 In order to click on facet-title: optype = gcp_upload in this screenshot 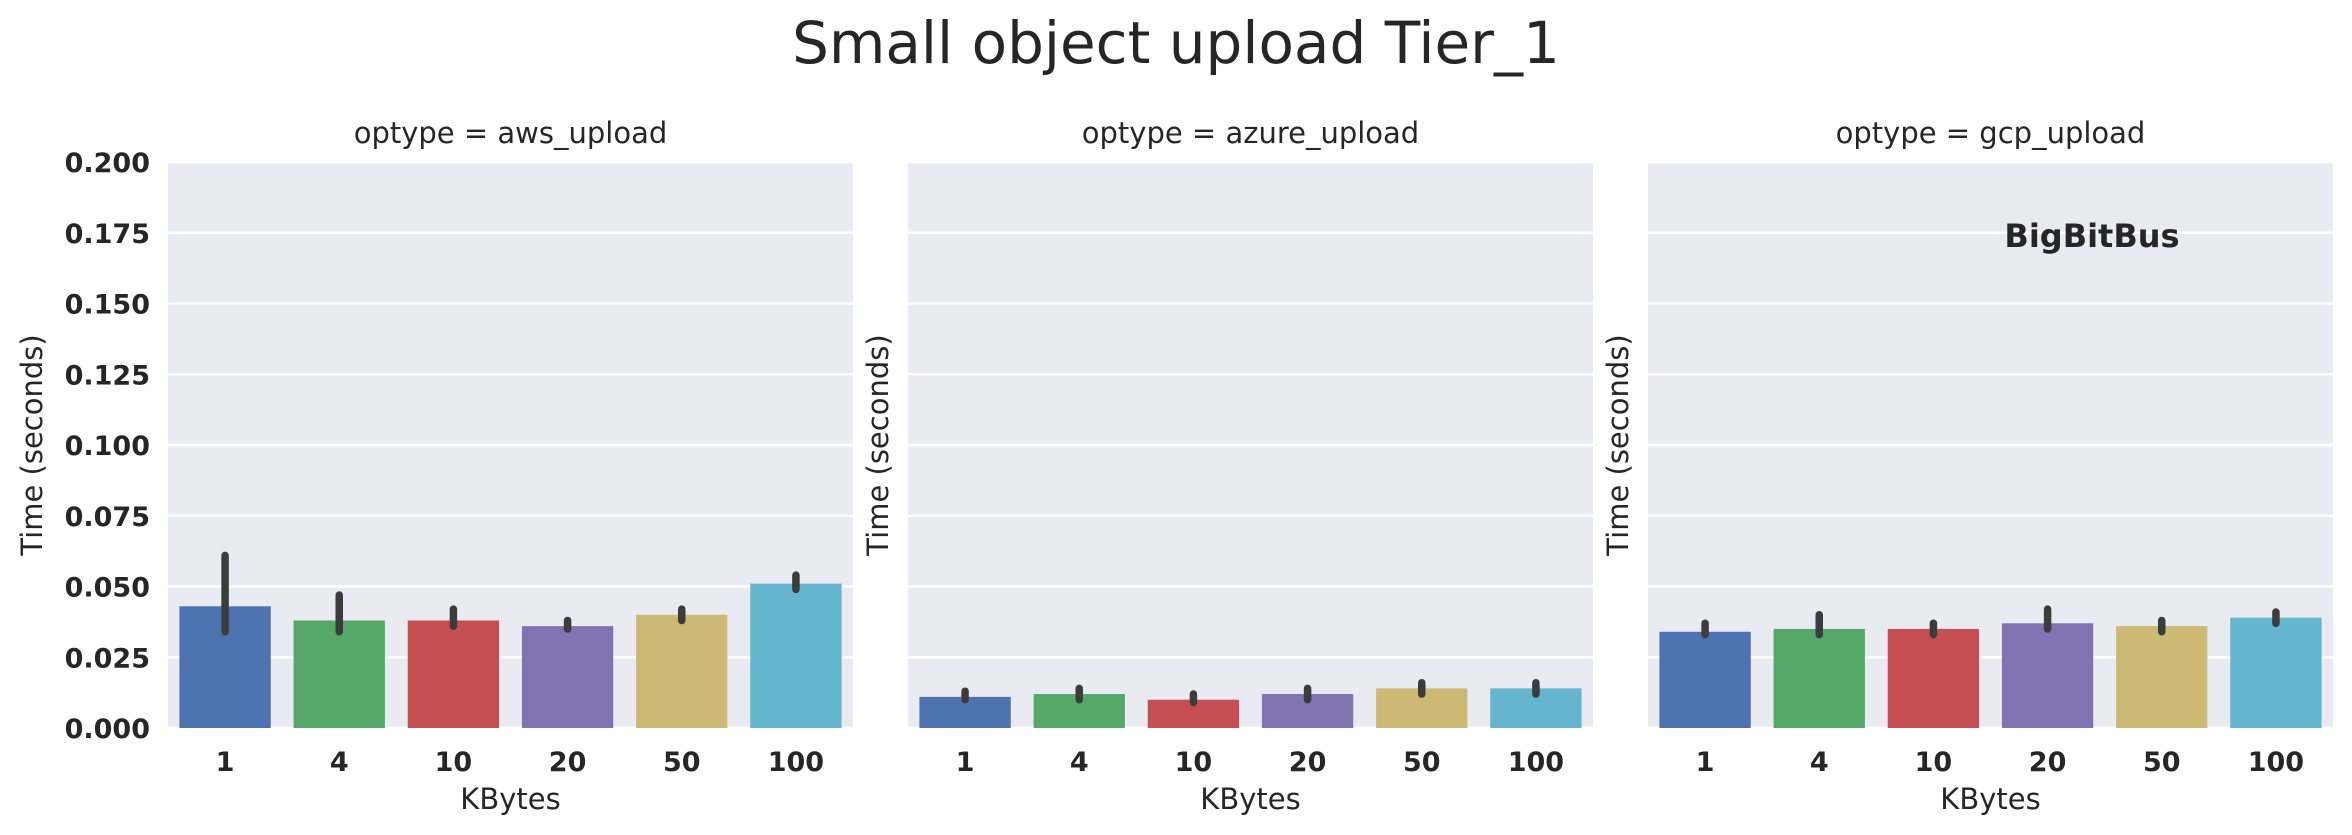, I will do `click(1991, 133)`.